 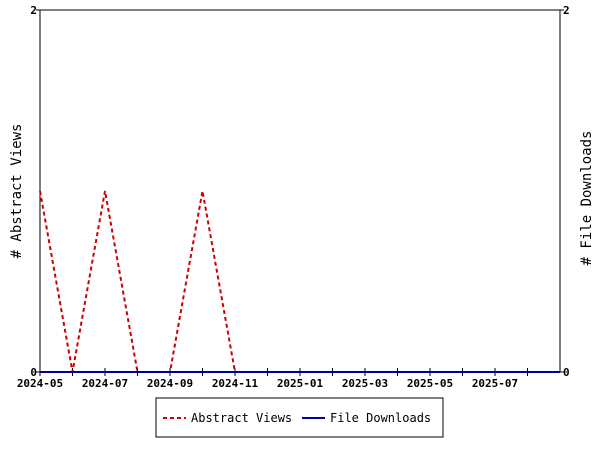 I want to click on y-axis-title-left: # Abstract Views, so click(x=17, y=191).